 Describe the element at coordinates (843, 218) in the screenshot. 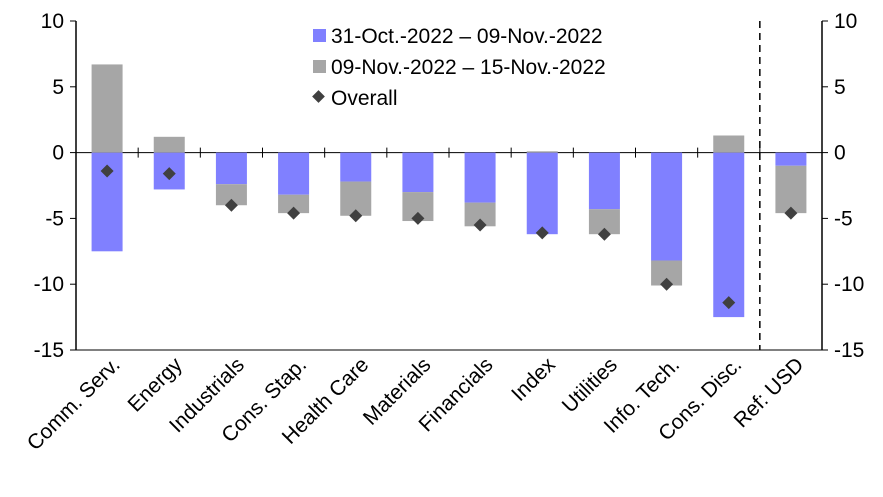

I see `y-tick-label-right: -5` at that location.